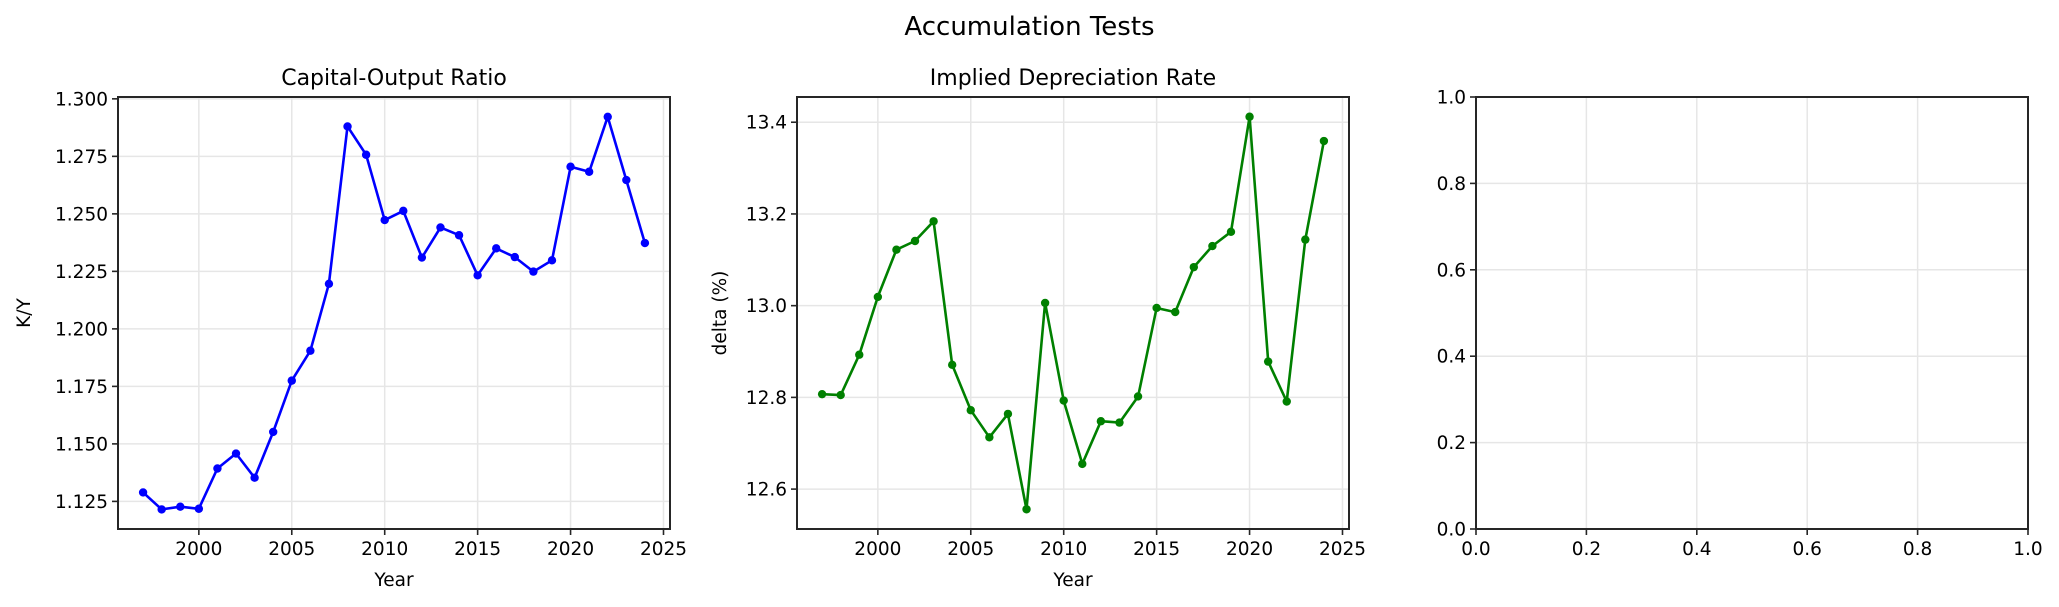 The image size is (2059, 607). I want to click on y-tick-label: 12.6, so click(766, 490).